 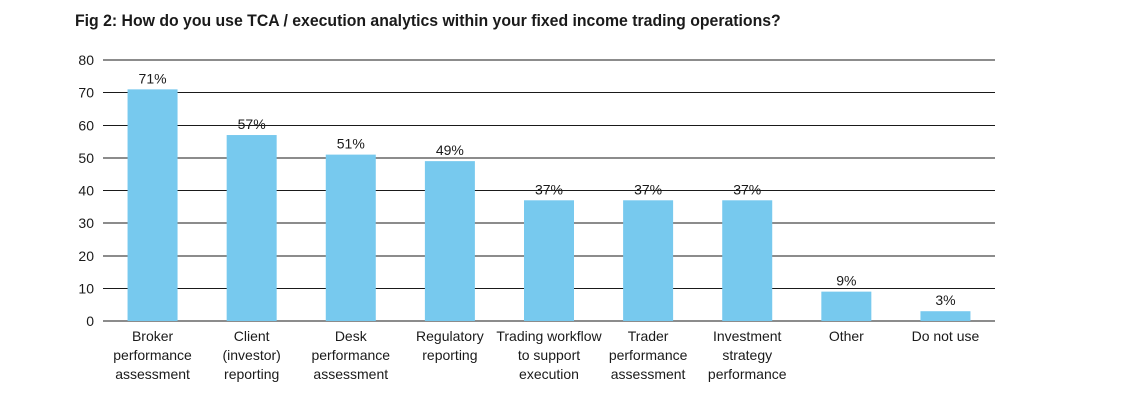 I want to click on y-tick-label: 60, so click(x=86, y=125).